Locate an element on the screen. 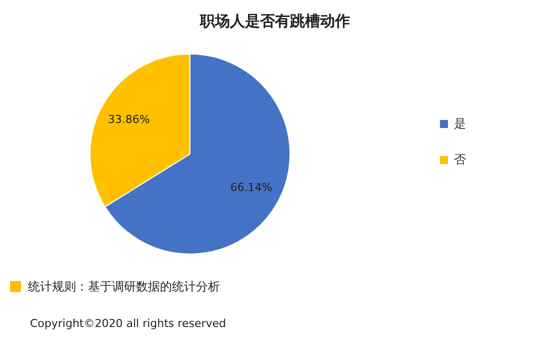 The image size is (550, 337). legend-label: 是 is located at coordinates (460, 123).